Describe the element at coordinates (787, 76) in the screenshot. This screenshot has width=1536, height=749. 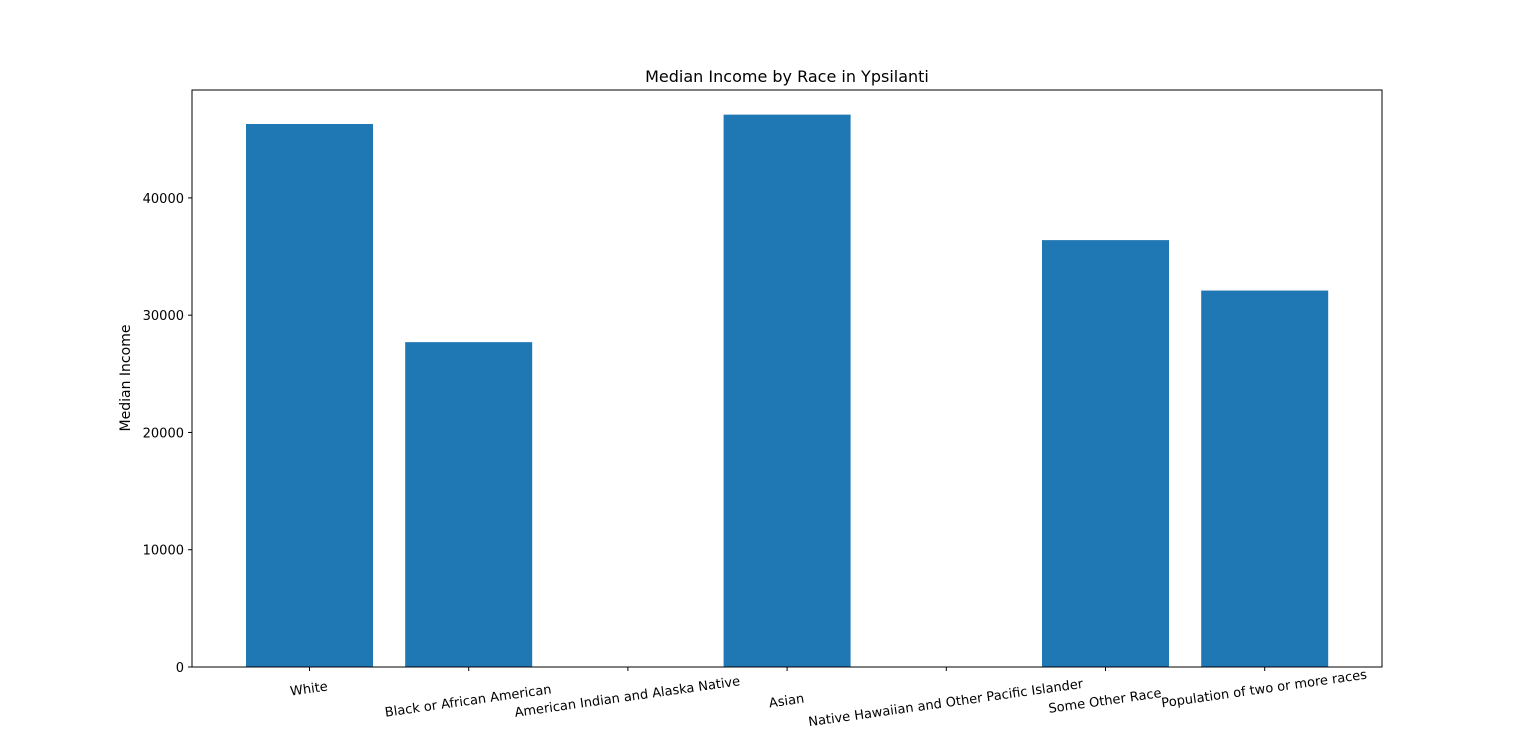
I see `chart-title: Median Income by Race in Ypsilanti` at that location.